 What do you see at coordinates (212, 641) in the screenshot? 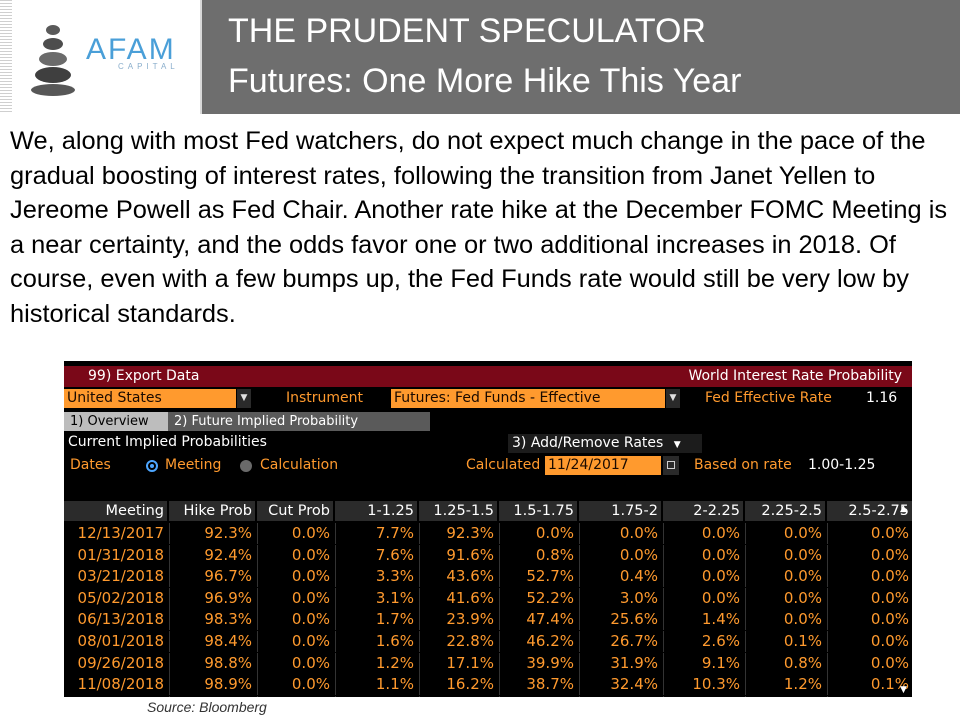
I see `probability-cell: 98.4%` at bounding box center [212, 641].